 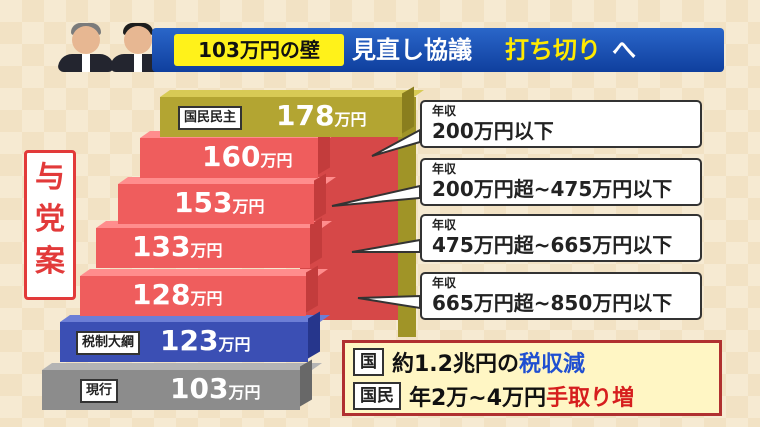 What do you see at coordinates (551, 364) in the screenshot?
I see `summary-accent: 税収減` at bounding box center [551, 364].